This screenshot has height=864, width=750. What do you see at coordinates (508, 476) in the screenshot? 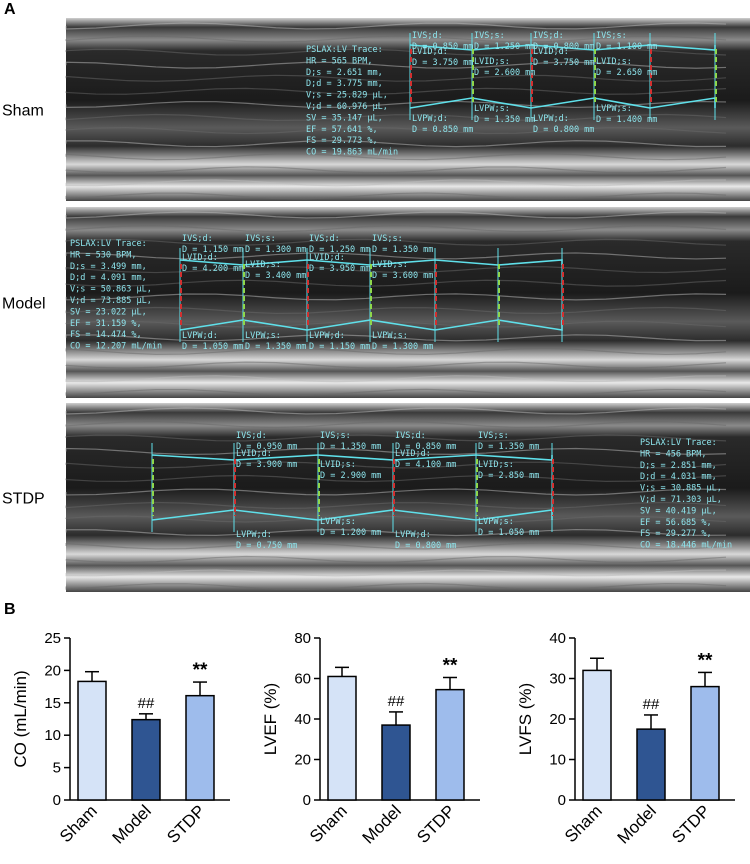
I see `measurement-text: D = 2.850 mm` at bounding box center [508, 476].